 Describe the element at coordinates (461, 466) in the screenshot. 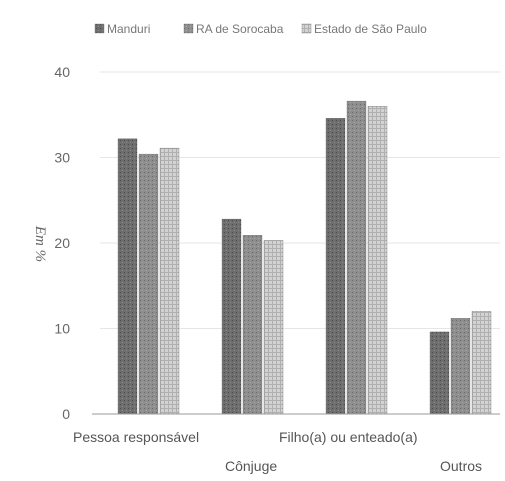

I see `x-category-label: Outros` at that location.